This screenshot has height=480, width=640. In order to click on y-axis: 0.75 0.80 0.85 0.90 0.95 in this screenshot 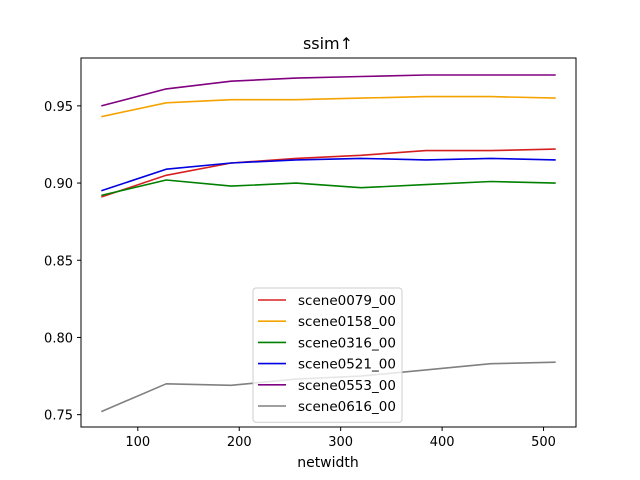, I will do `click(62, 262)`.